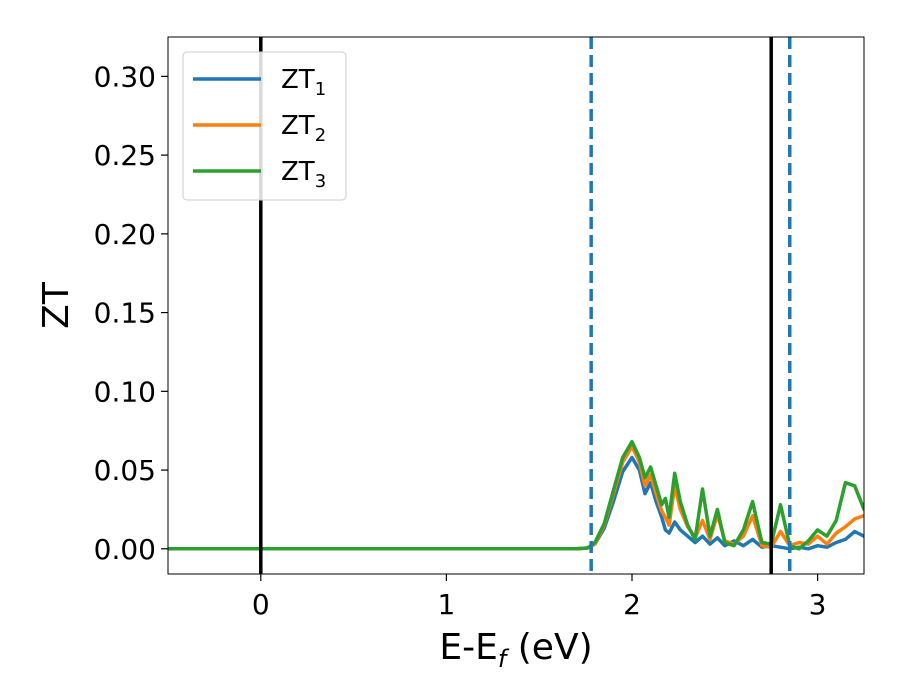 This screenshot has width=900, height=700. What do you see at coordinates (632, 604) in the screenshot?
I see `x-tick-label: 2` at bounding box center [632, 604].